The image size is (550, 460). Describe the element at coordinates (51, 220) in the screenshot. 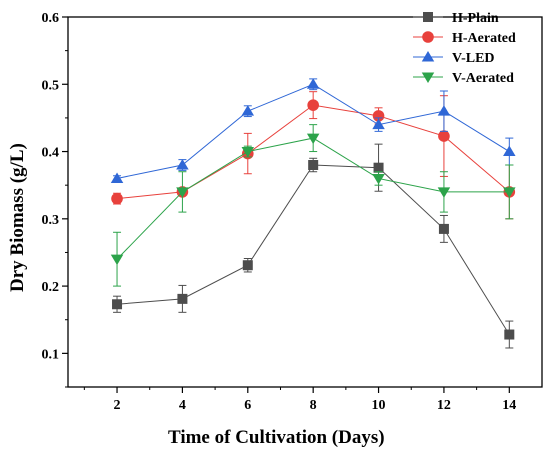

I see `y-tick-label: 0.3` at that location.